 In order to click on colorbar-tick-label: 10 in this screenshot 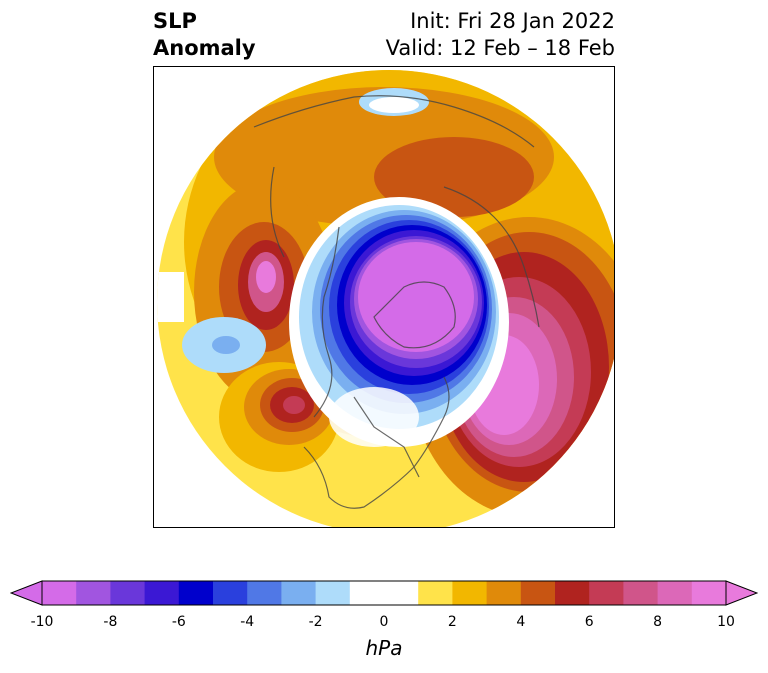, I will do `click(726, 622)`.